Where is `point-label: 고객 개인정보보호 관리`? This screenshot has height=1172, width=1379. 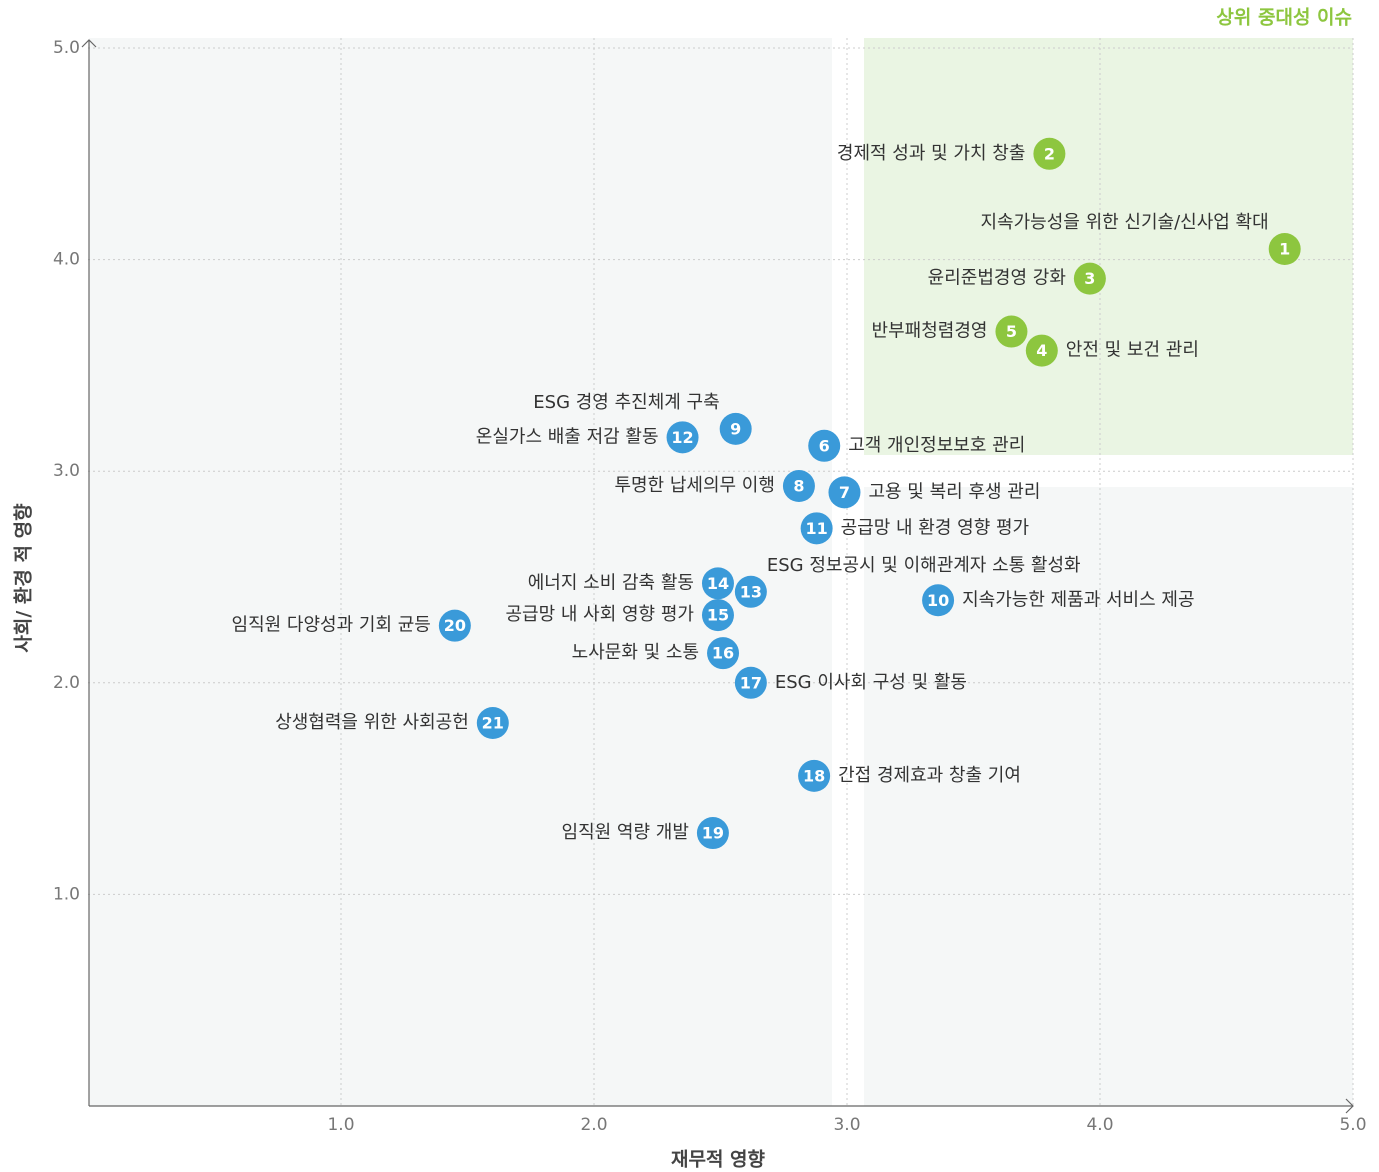
point-label: 고객 개인정보보호 관리 is located at coordinates (936, 445).